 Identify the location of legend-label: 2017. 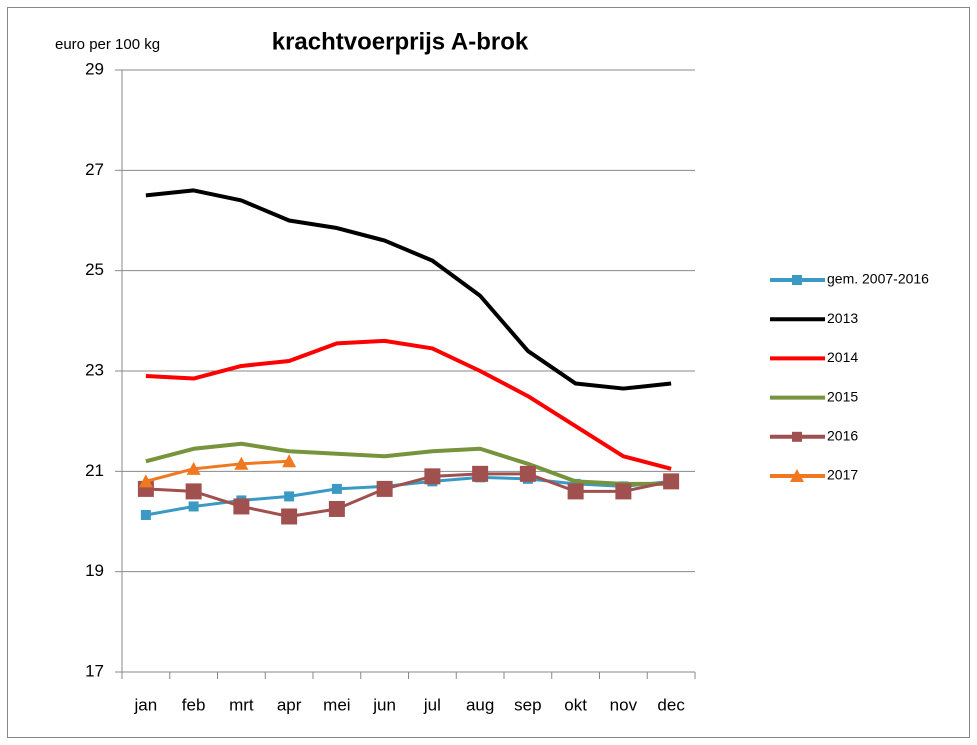
(842, 475).